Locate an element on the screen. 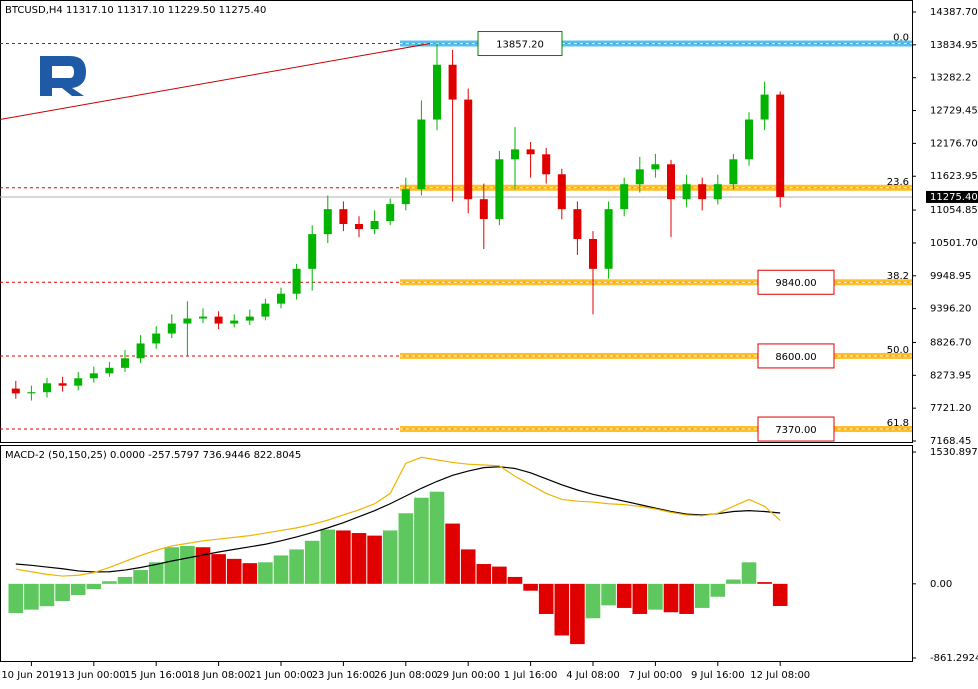 The height and width of the screenshot is (689, 978). x-tick-label: 12 Jul 08:00 is located at coordinates (780, 675).